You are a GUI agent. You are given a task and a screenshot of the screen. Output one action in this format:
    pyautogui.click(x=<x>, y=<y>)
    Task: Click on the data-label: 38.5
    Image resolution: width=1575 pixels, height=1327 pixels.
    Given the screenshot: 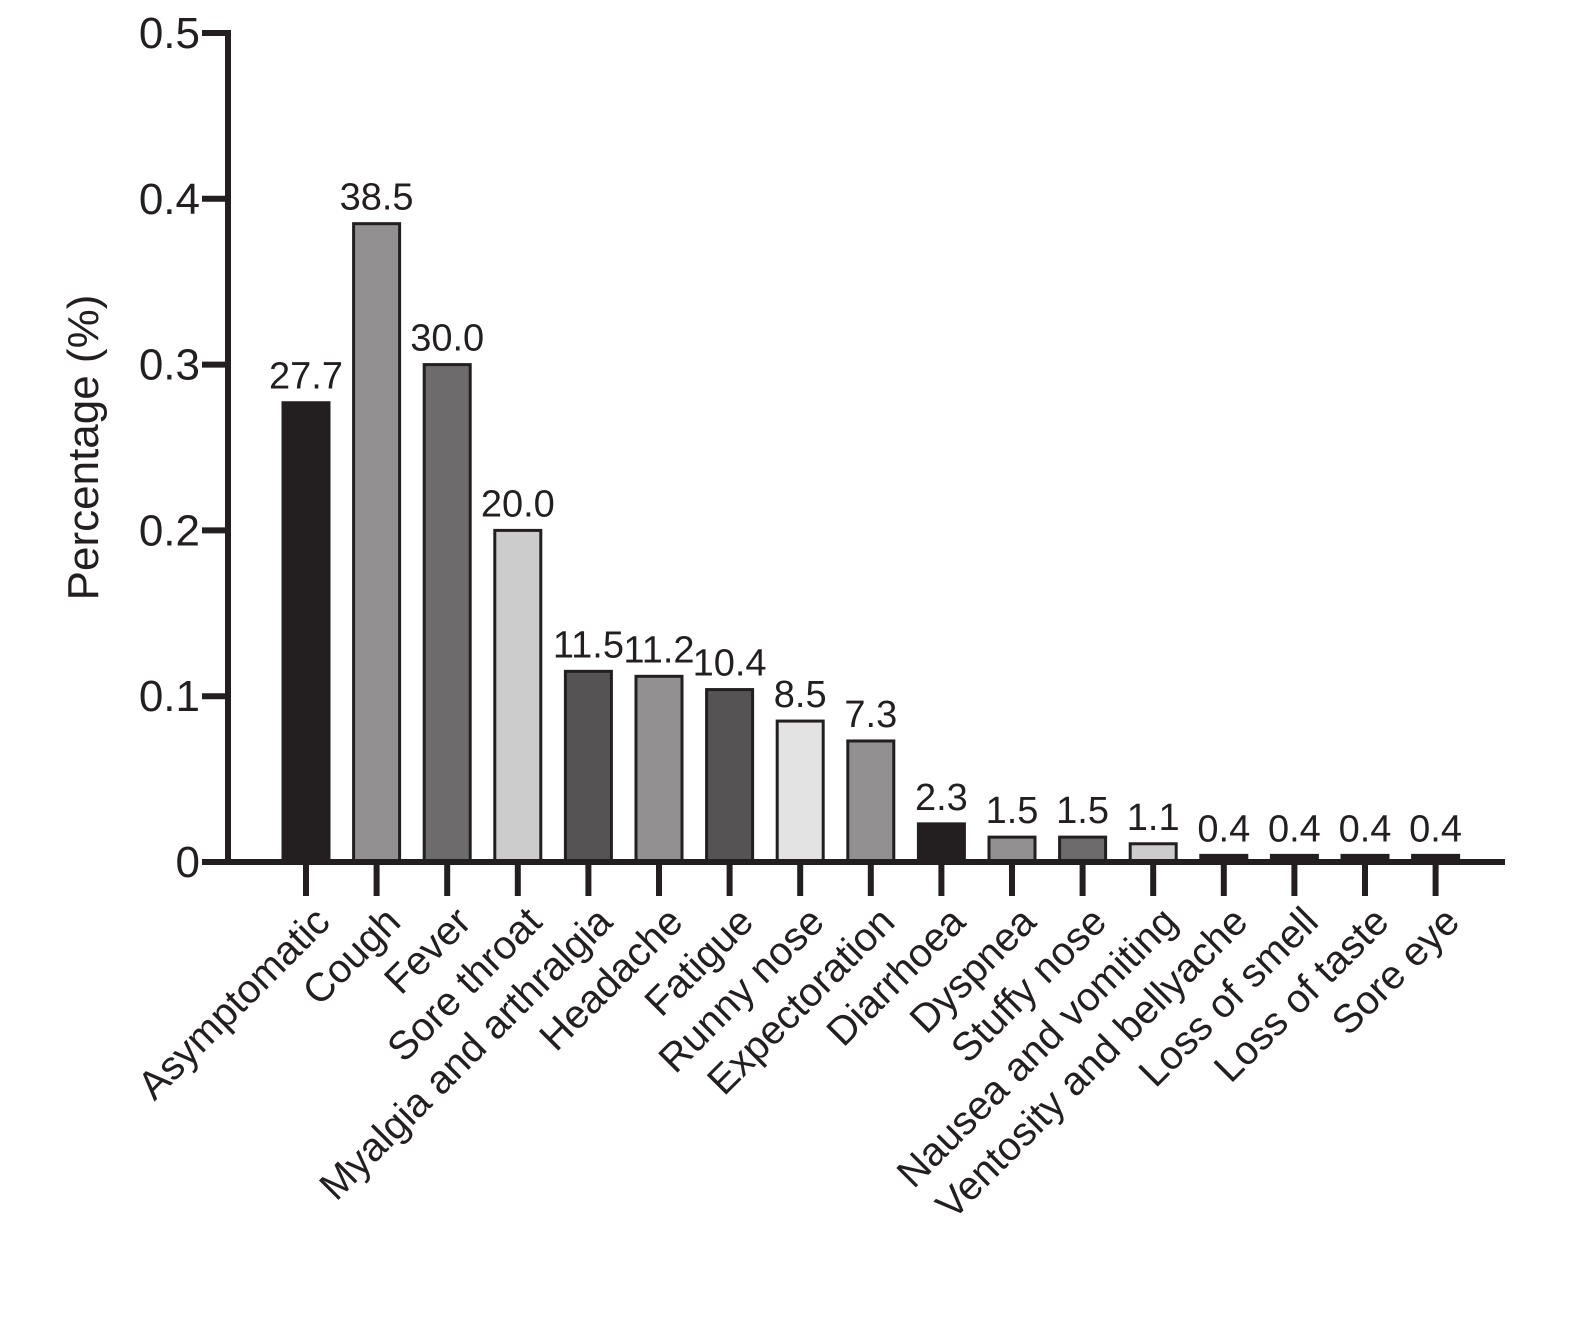 What is the action you would take?
    pyautogui.click(x=377, y=198)
    